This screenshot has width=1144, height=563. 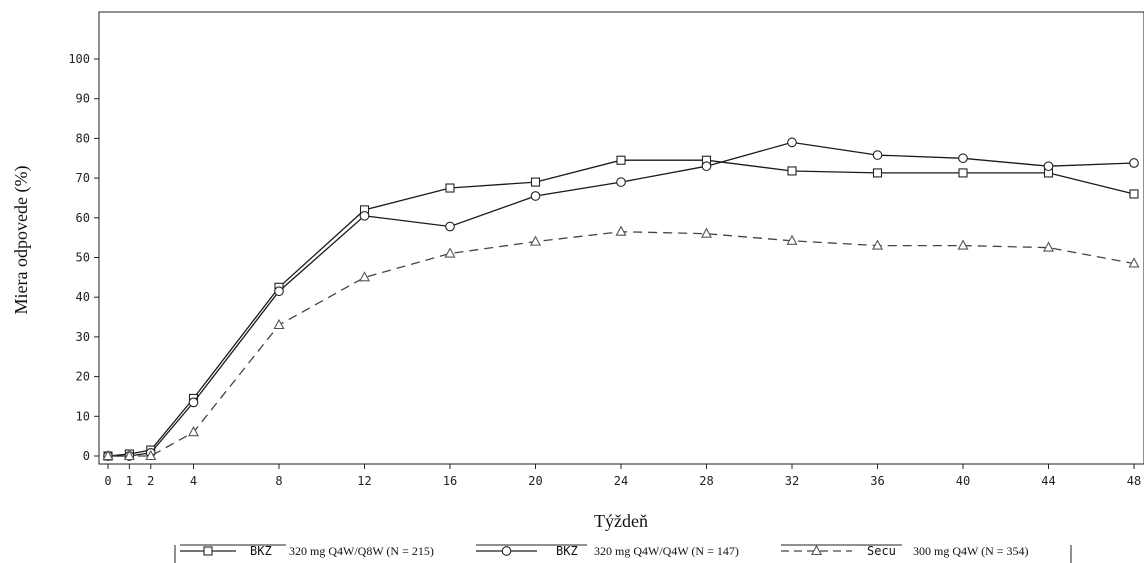 What do you see at coordinates (816, 550) in the screenshot?
I see `legend-swatch-triangle` at bounding box center [816, 550].